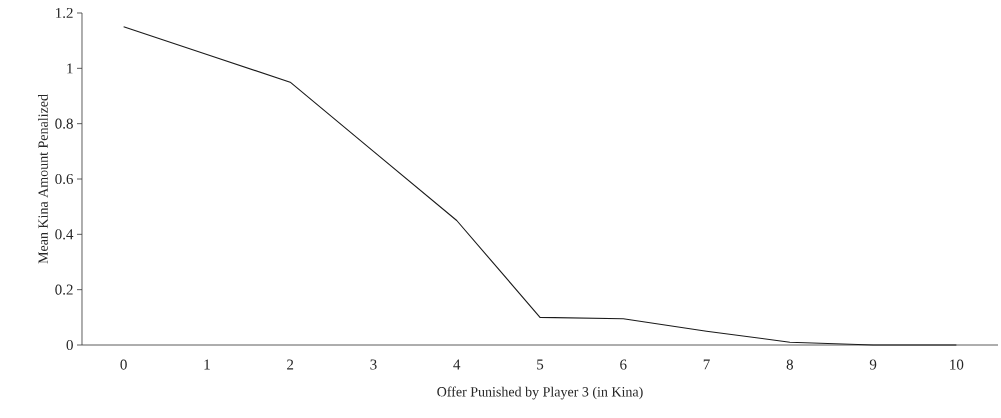 This screenshot has height=418, width=1001. Describe the element at coordinates (623, 364) in the screenshot. I see `x-tick-label: 6` at that location.